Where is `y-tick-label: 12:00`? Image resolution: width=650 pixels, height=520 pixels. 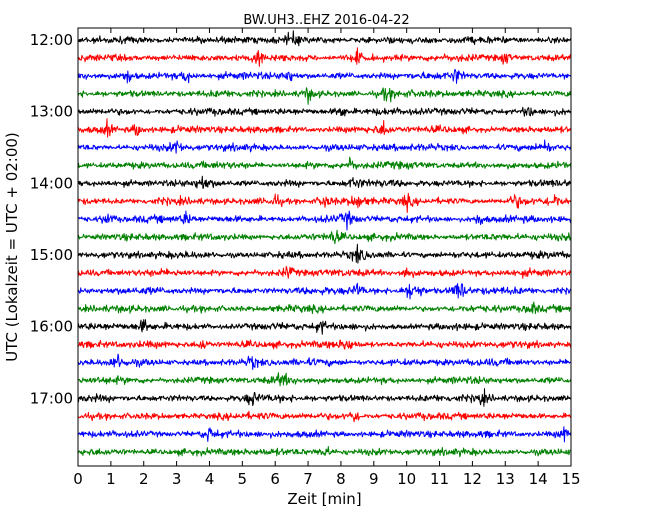
y-tick-label: 12:00 is located at coordinates (51, 40).